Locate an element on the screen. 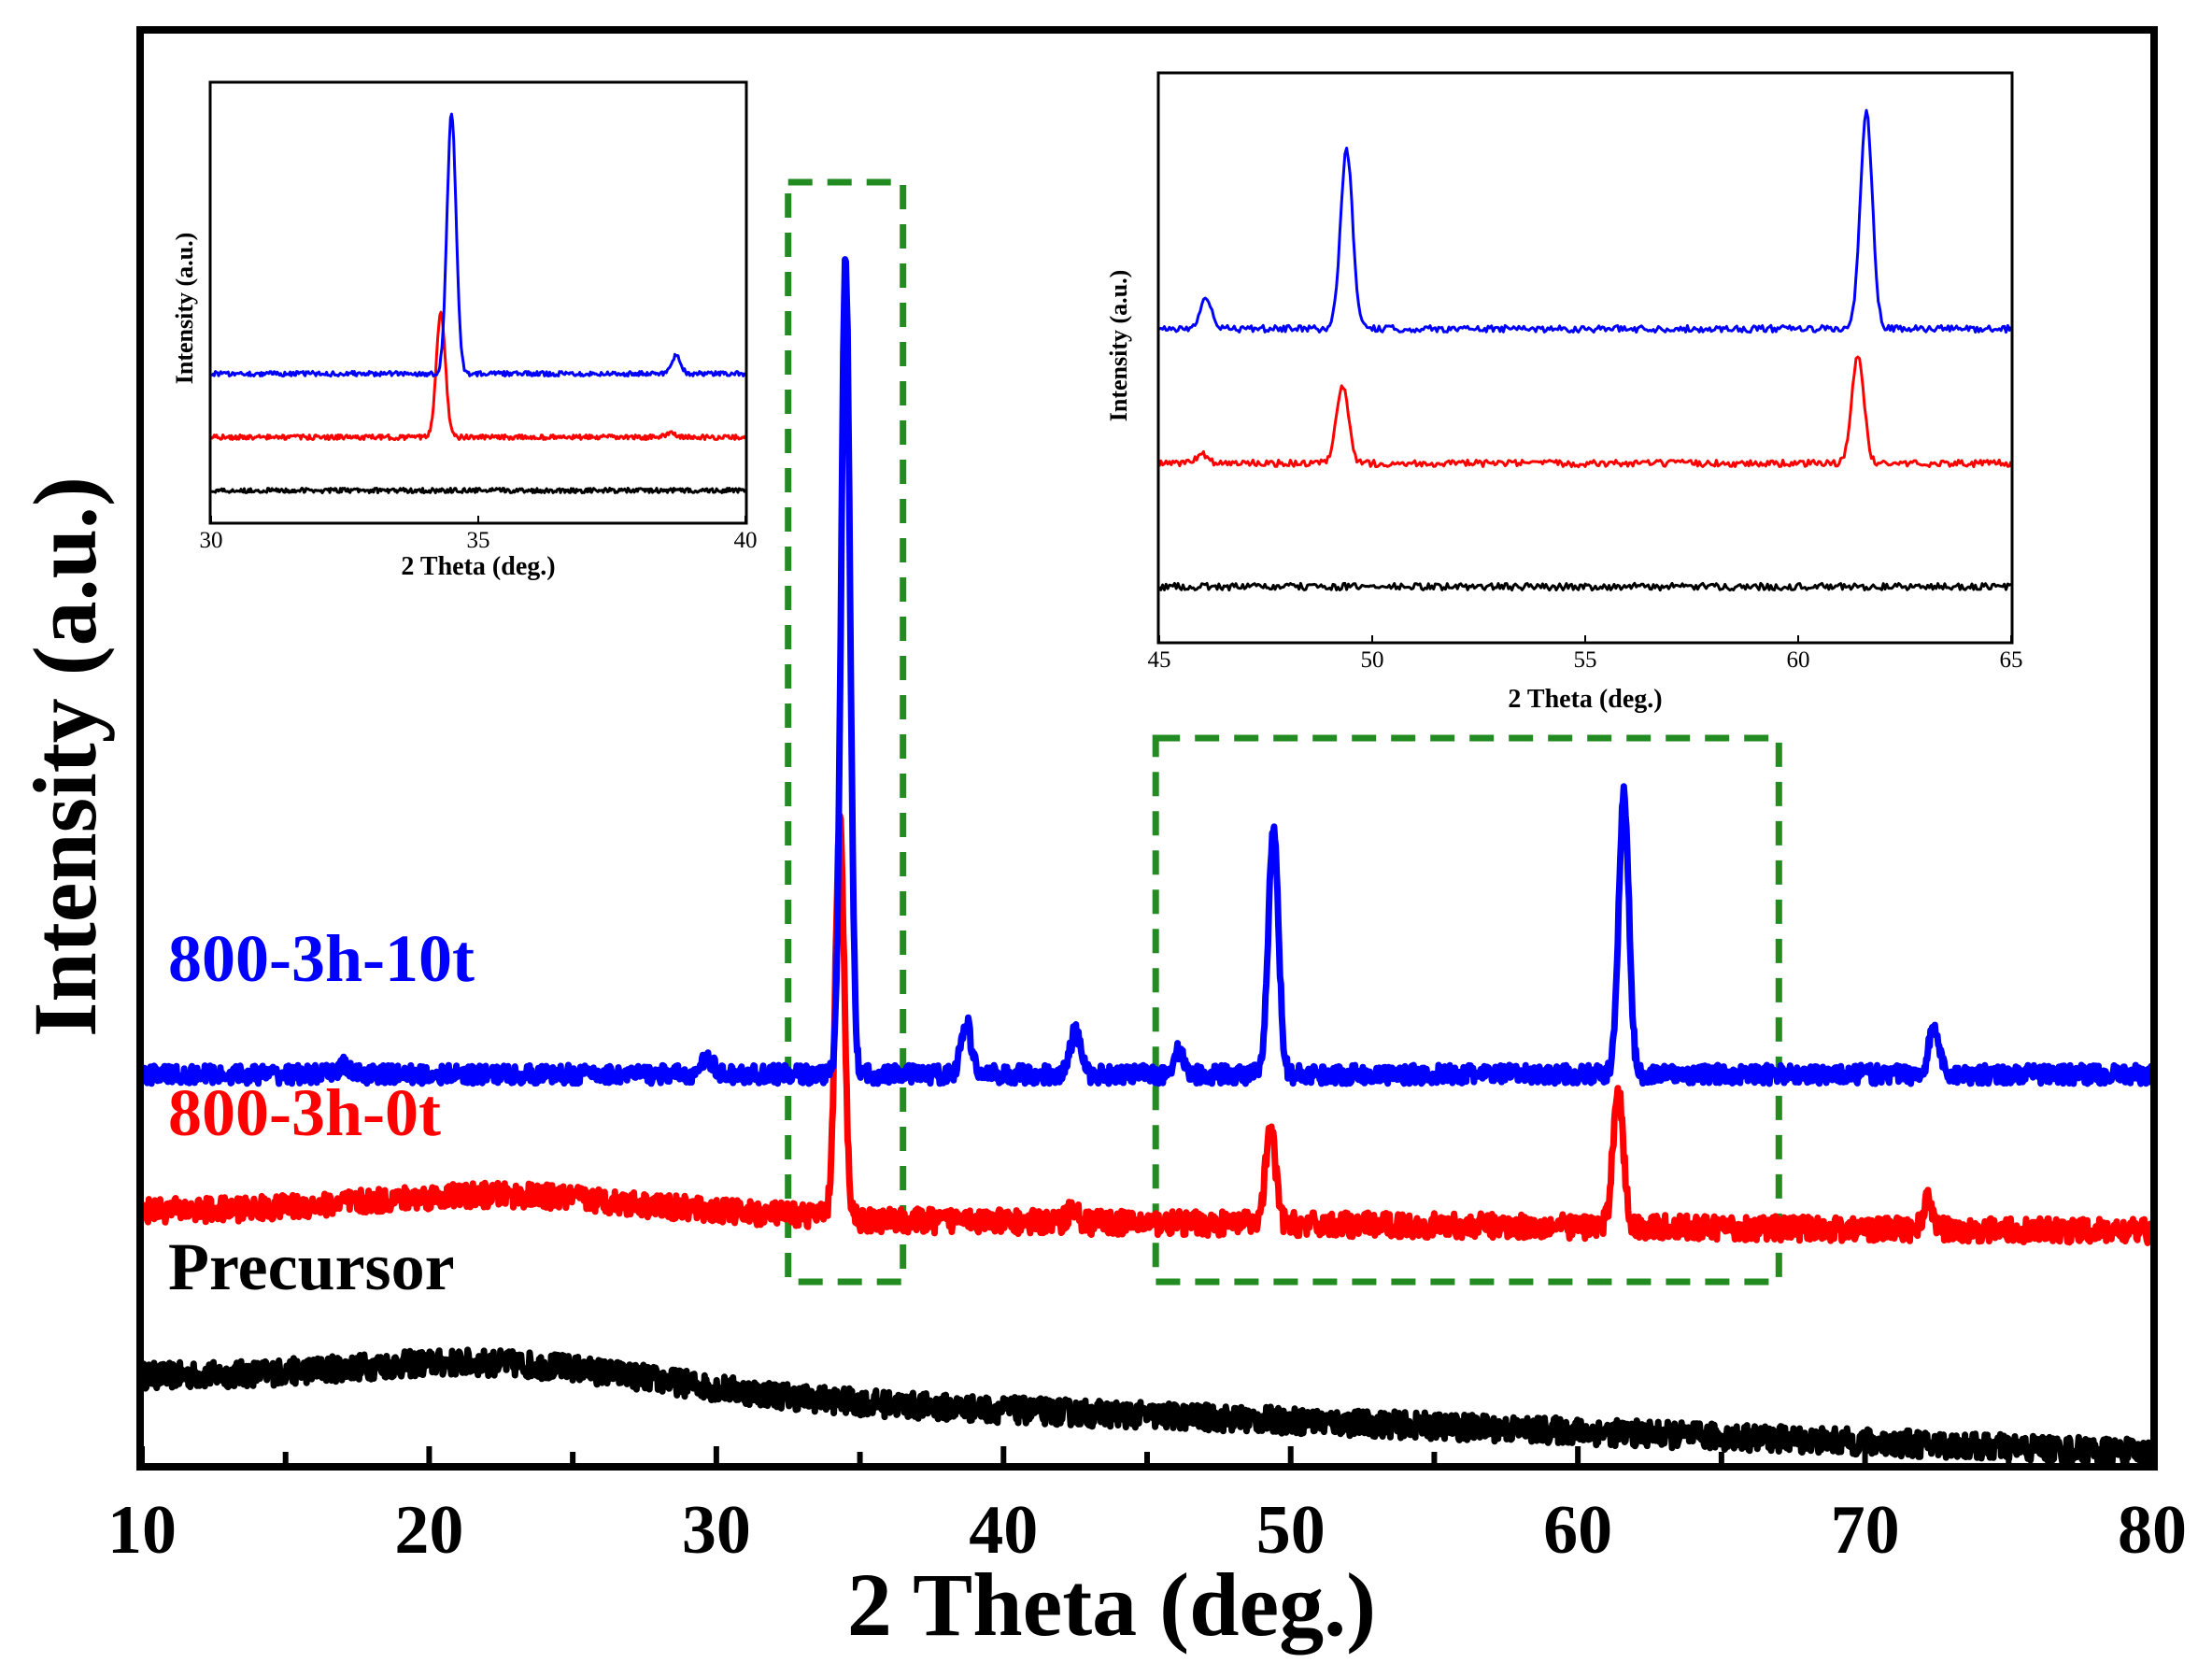  inset-x-tick-label: 45 is located at coordinates (1159, 660).